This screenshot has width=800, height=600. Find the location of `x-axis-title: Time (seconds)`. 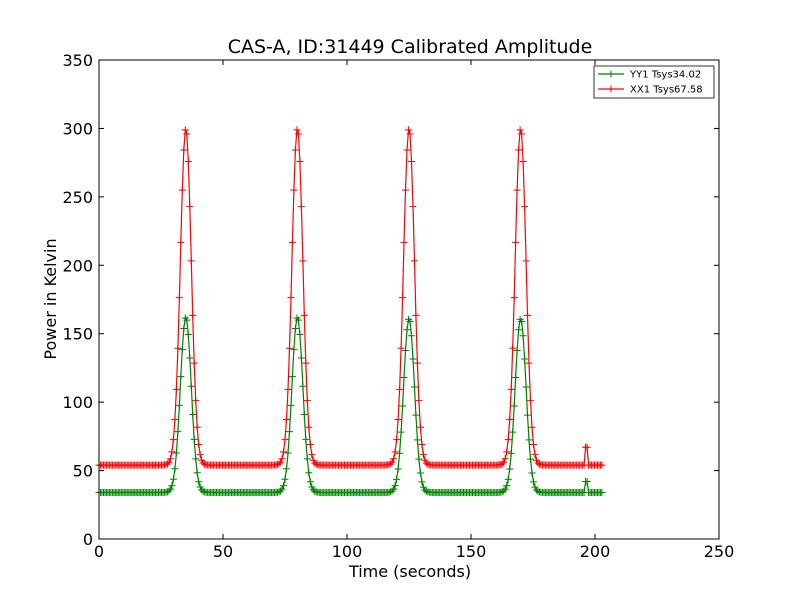

x-axis-title: Time (seconds) is located at coordinates (409, 571).